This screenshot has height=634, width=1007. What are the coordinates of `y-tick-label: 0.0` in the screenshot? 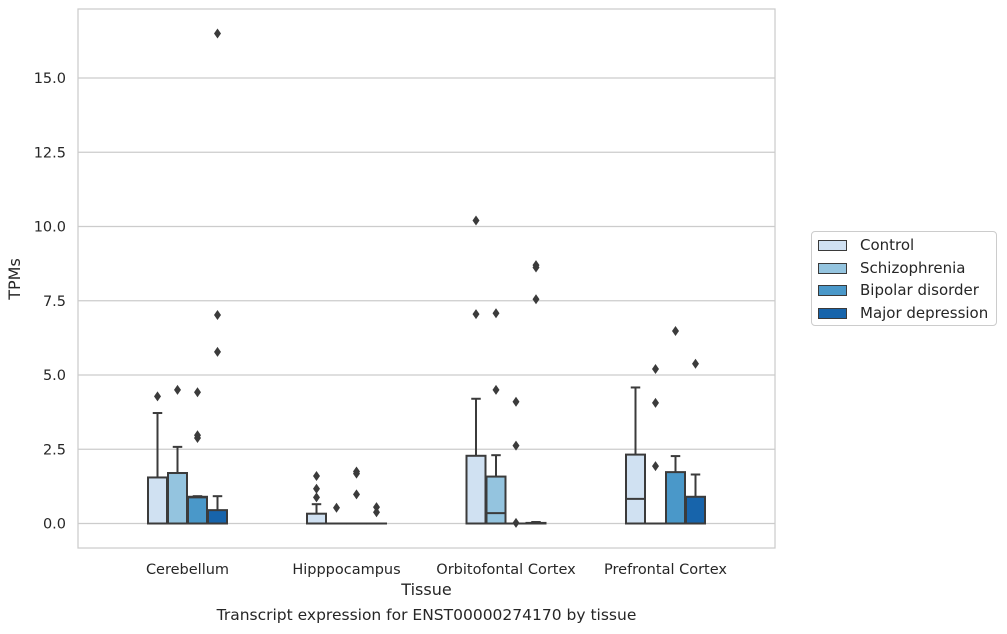 It's located at (54, 525).